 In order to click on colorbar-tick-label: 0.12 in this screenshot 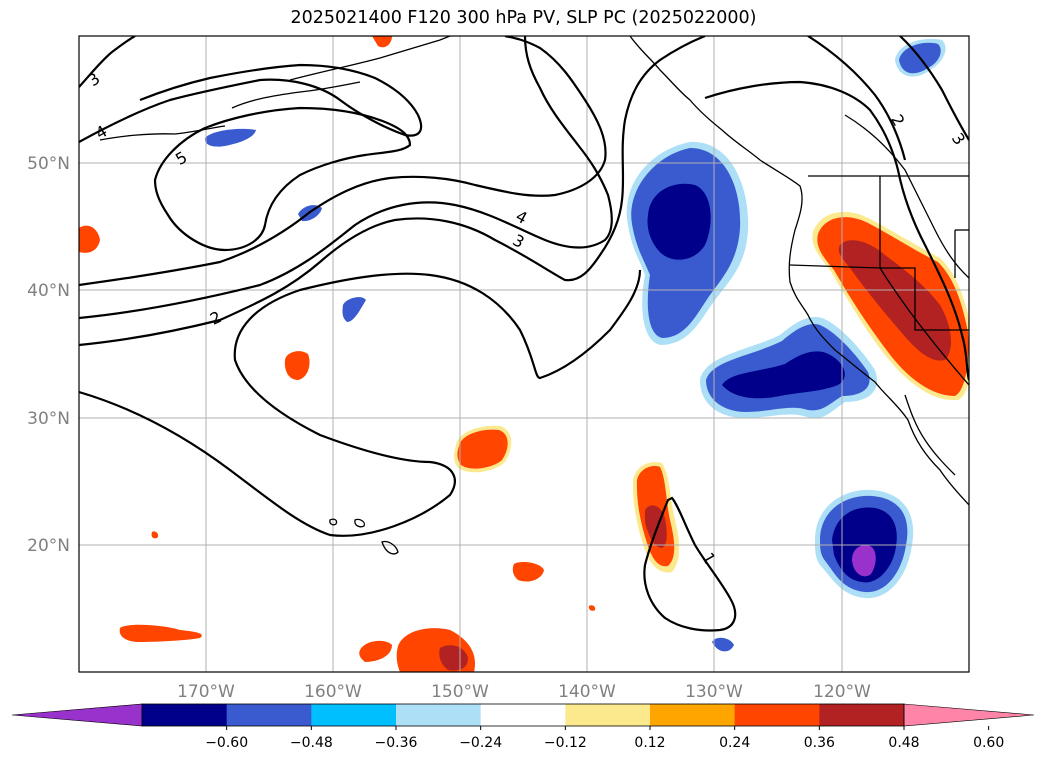, I will do `click(649, 743)`.